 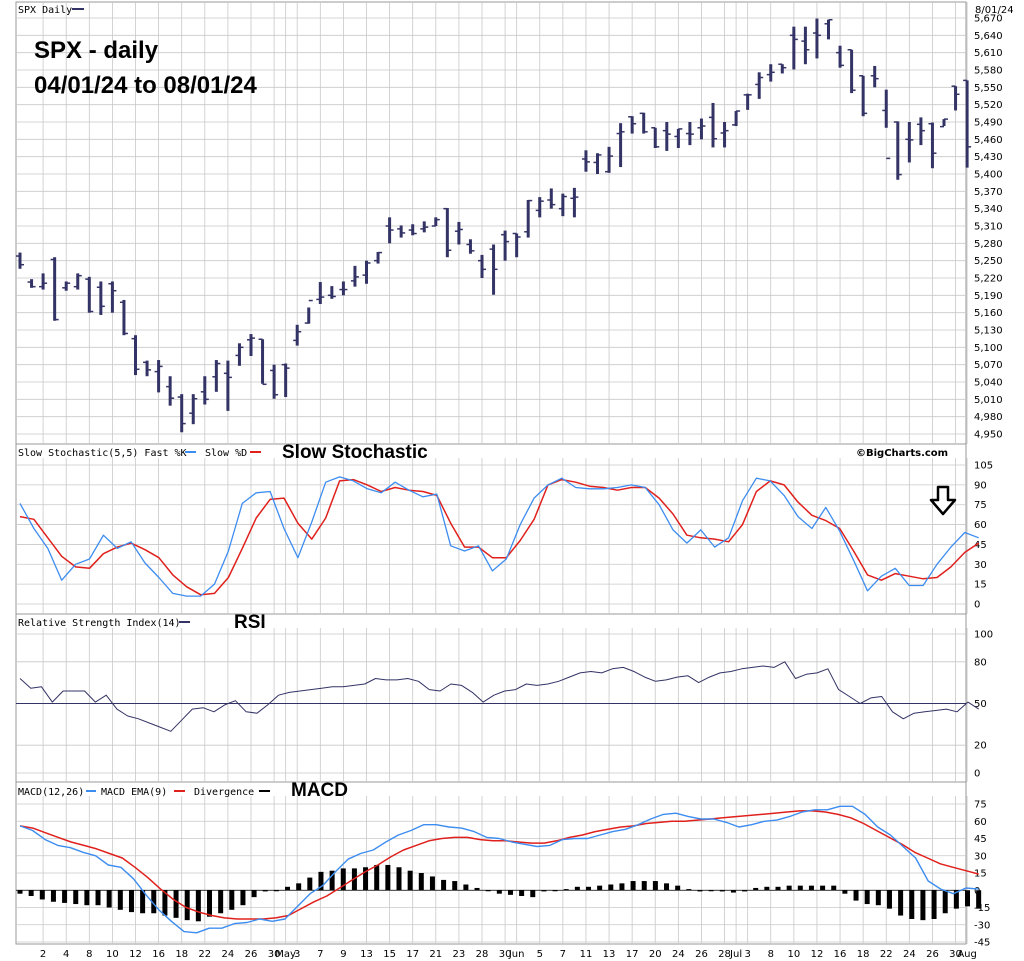 I want to click on x-tick-label: 20, so click(x=655, y=954).